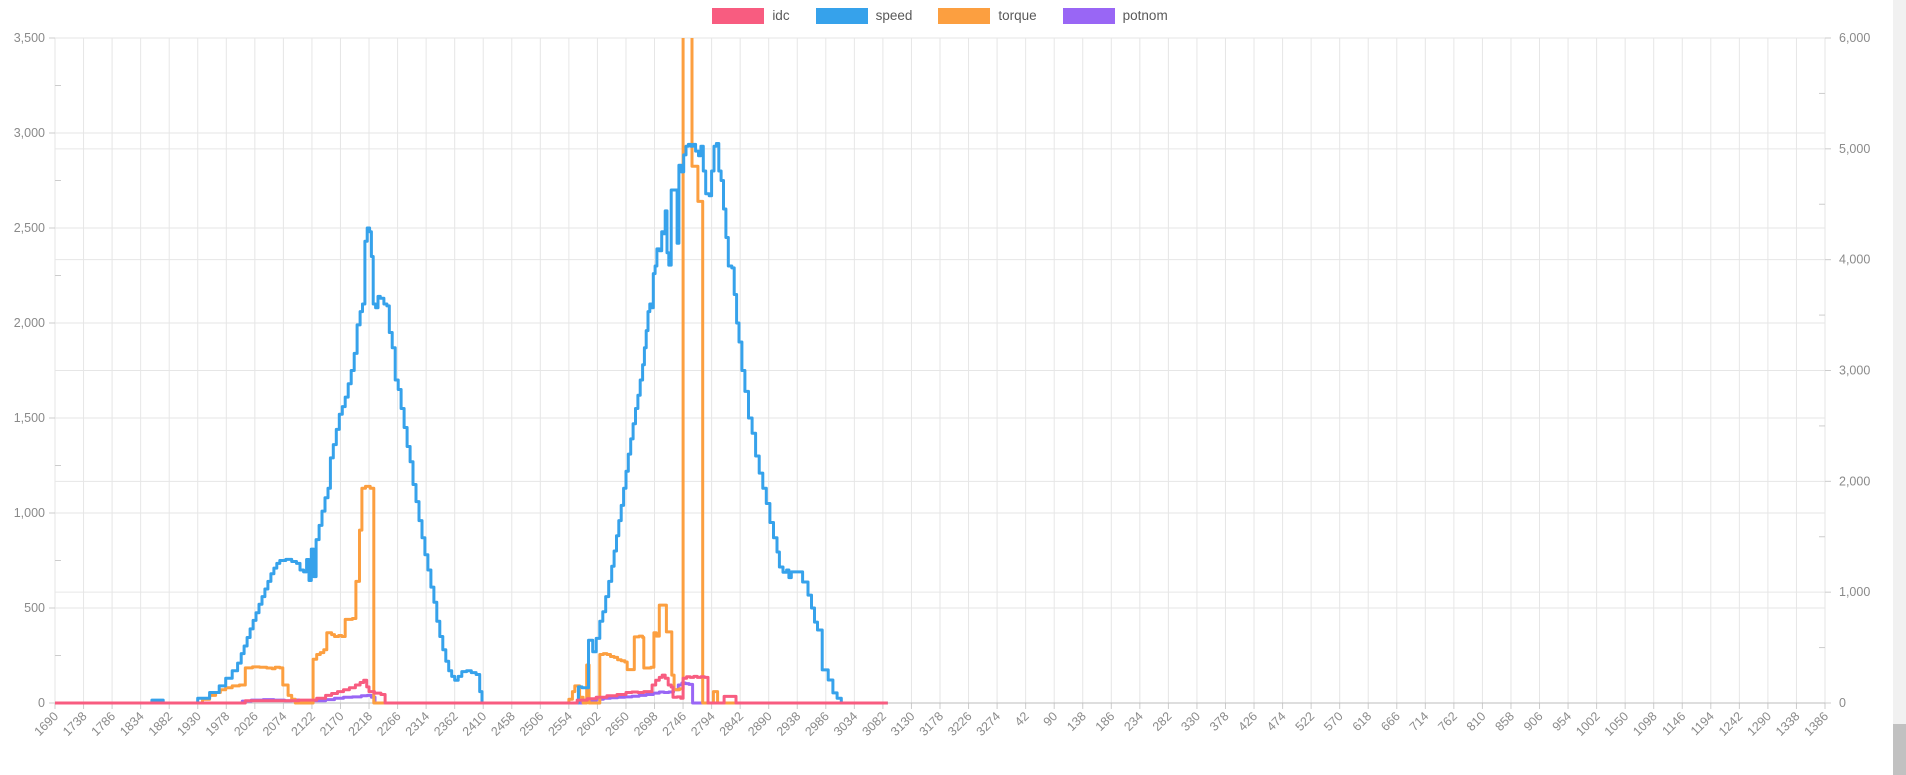  Describe the element at coordinates (560, 724) in the screenshot. I see `x-axis-tick-label: 2554` at that location.